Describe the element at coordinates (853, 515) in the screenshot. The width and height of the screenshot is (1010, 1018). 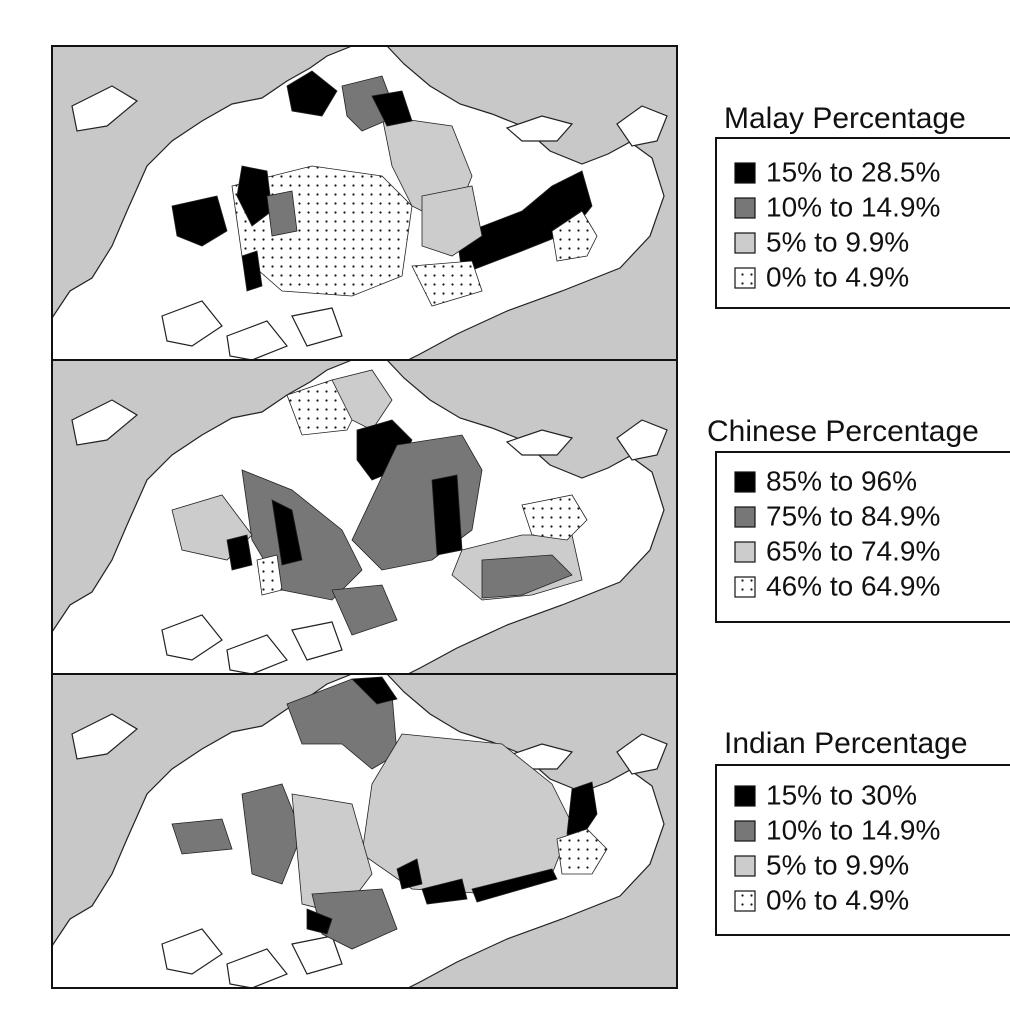
I see `legend-entry: 75% to 84.9%` at that location.